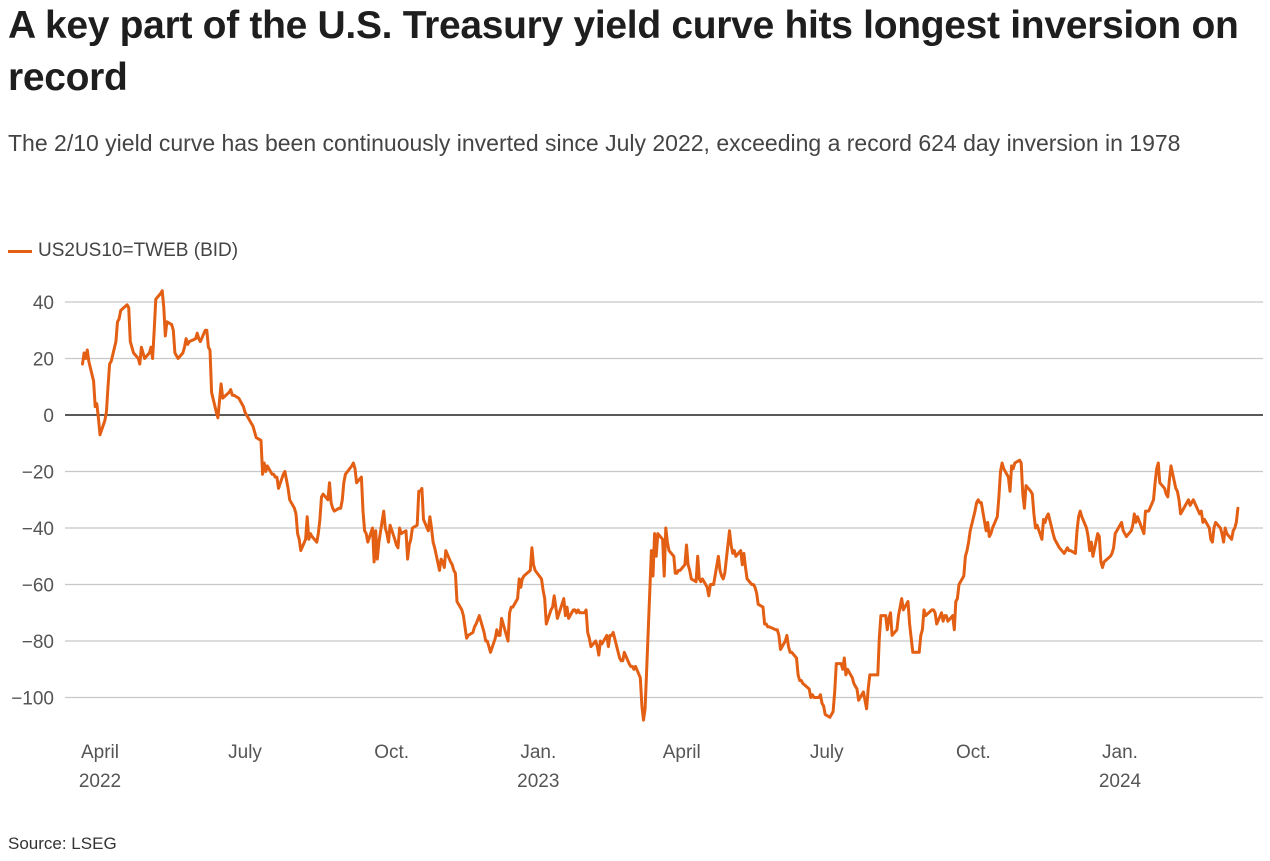 This screenshot has width=1270, height=861. What do you see at coordinates (100, 781) in the screenshot?
I see `x-tick-year-label: 2022` at bounding box center [100, 781].